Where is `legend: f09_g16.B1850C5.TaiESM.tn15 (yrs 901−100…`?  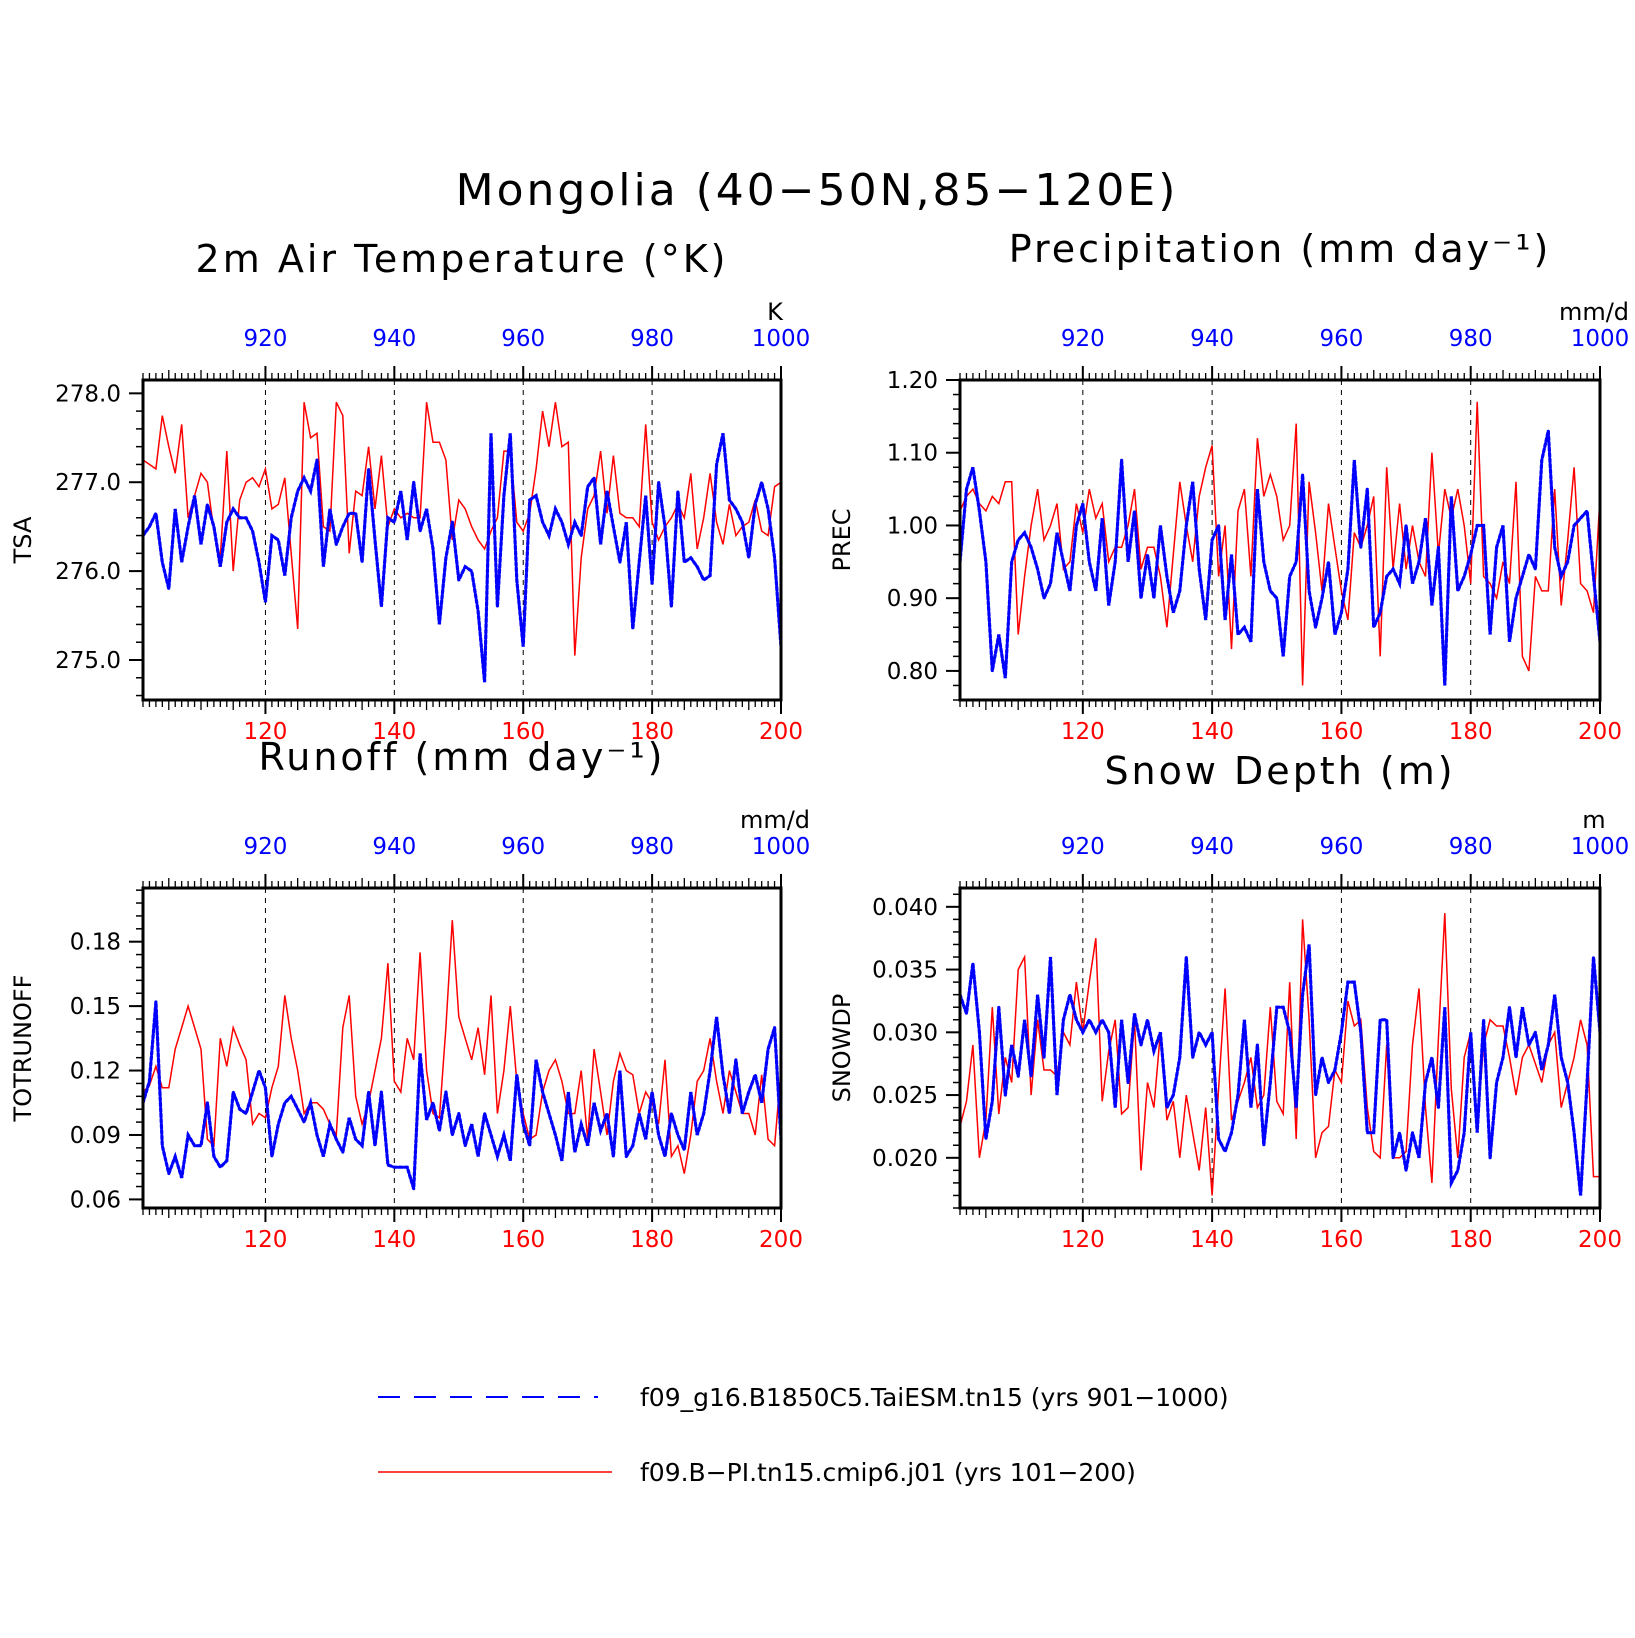
legend: f09_g16.B1850C5.TaiESM.tn15 (yrs 901−100… is located at coordinates (803, 1435).